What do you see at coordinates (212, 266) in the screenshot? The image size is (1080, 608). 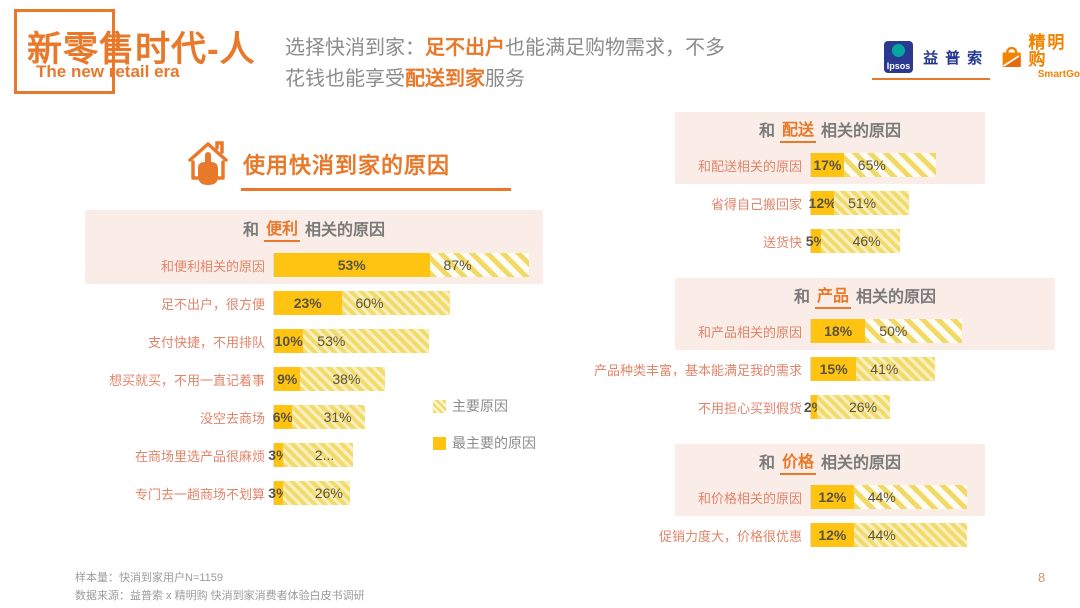 I see `row-label: 和便利相关的原因` at bounding box center [212, 266].